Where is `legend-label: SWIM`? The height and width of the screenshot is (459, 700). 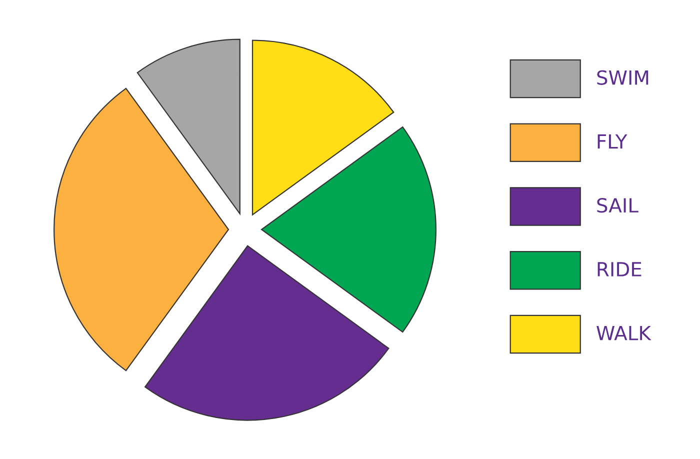 legend-label: SWIM is located at coordinates (622, 77).